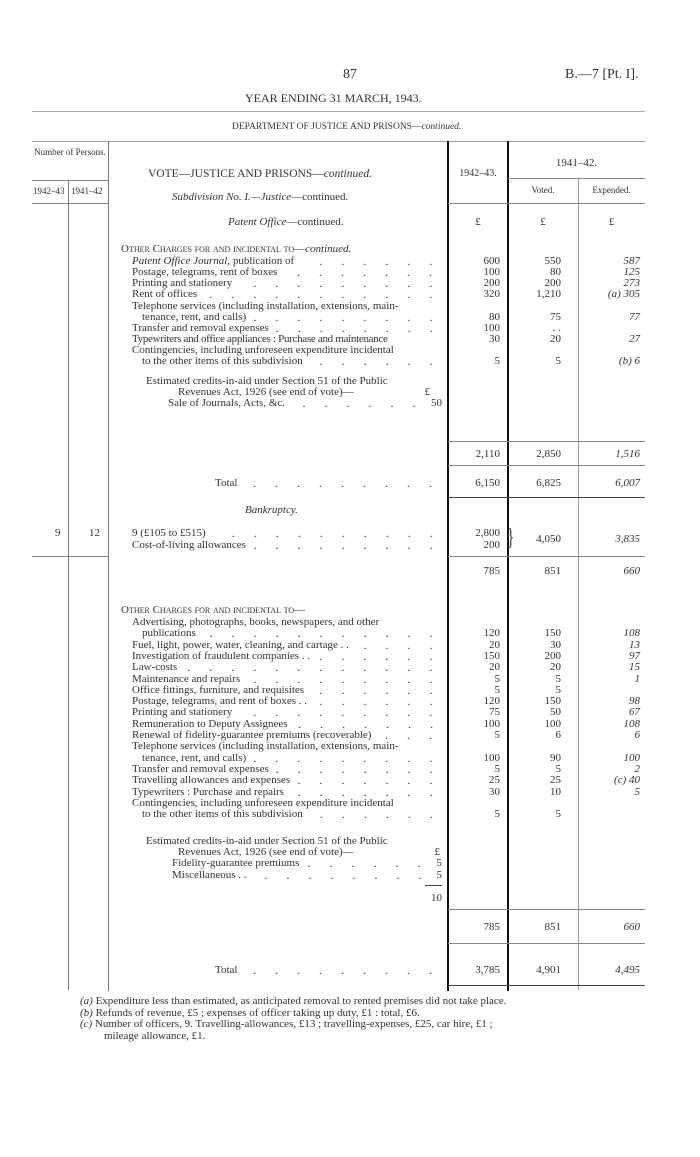  Describe the element at coordinates (260, 197) in the screenshot. I see `subdivision-heading: Subdivision No. I.—Justice—continued.` at that location.